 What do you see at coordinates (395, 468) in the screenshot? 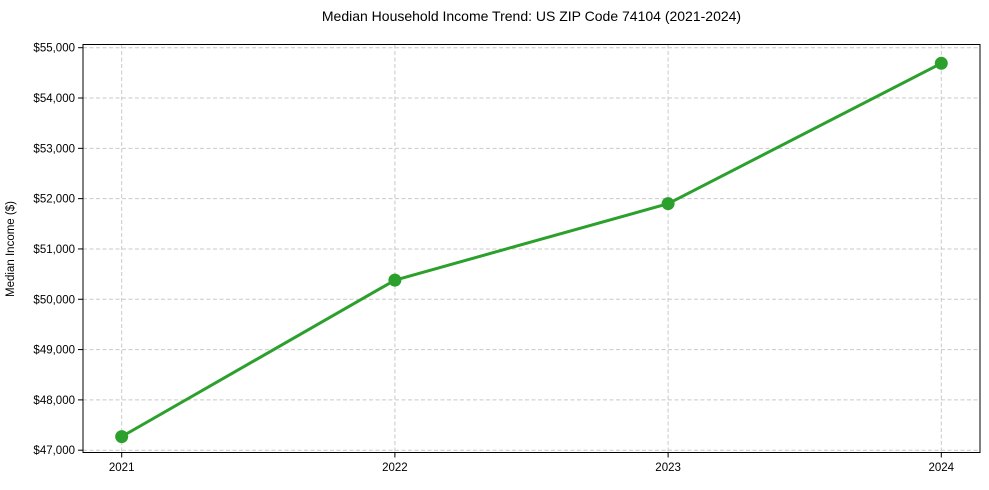
I see `x-tick-label: 2022` at bounding box center [395, 468].